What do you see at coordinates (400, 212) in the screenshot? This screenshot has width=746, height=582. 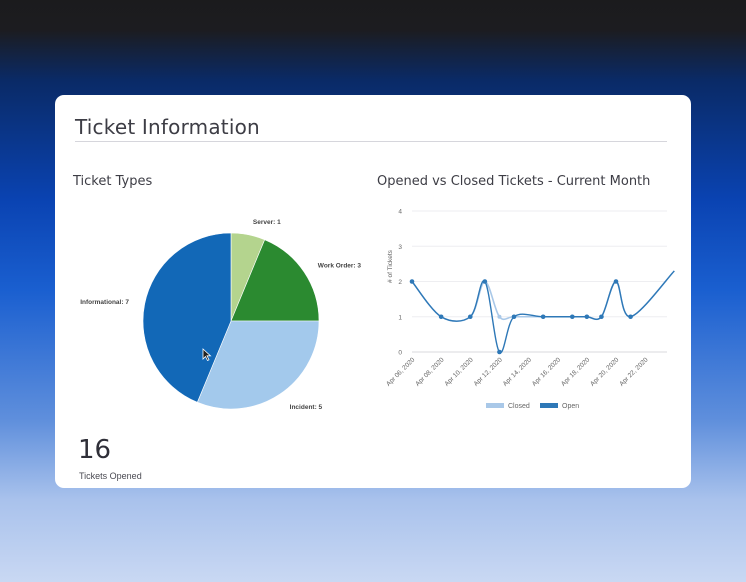 I see `y-tick-label: 4` at bounding box center [400, 212].